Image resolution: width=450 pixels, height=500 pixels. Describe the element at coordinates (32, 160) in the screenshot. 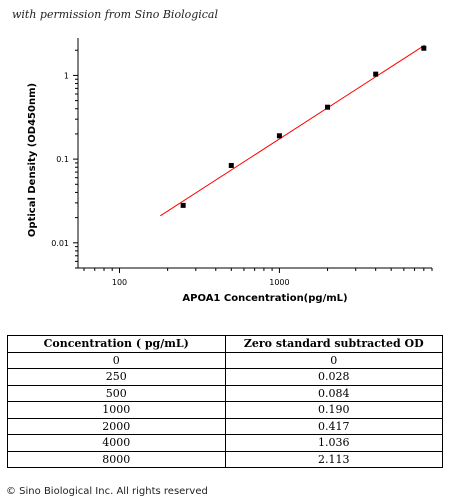

I see `y-axis-label: Optical Density (OD450nm)` at that location.